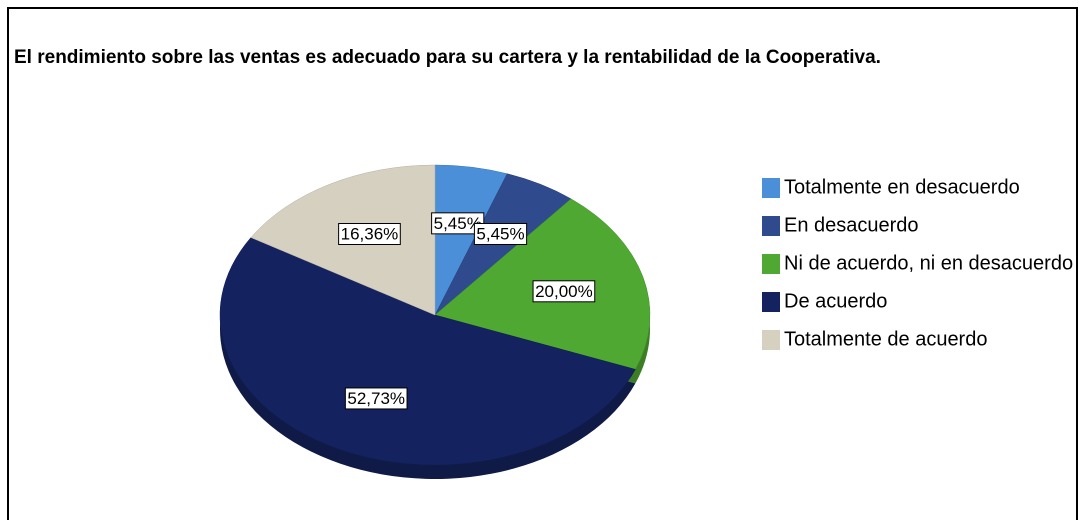 The image size is (1081, 520). I want to click on legend-label: Ni de acuerdo, ni en desacuerdo, so click(928, 263).